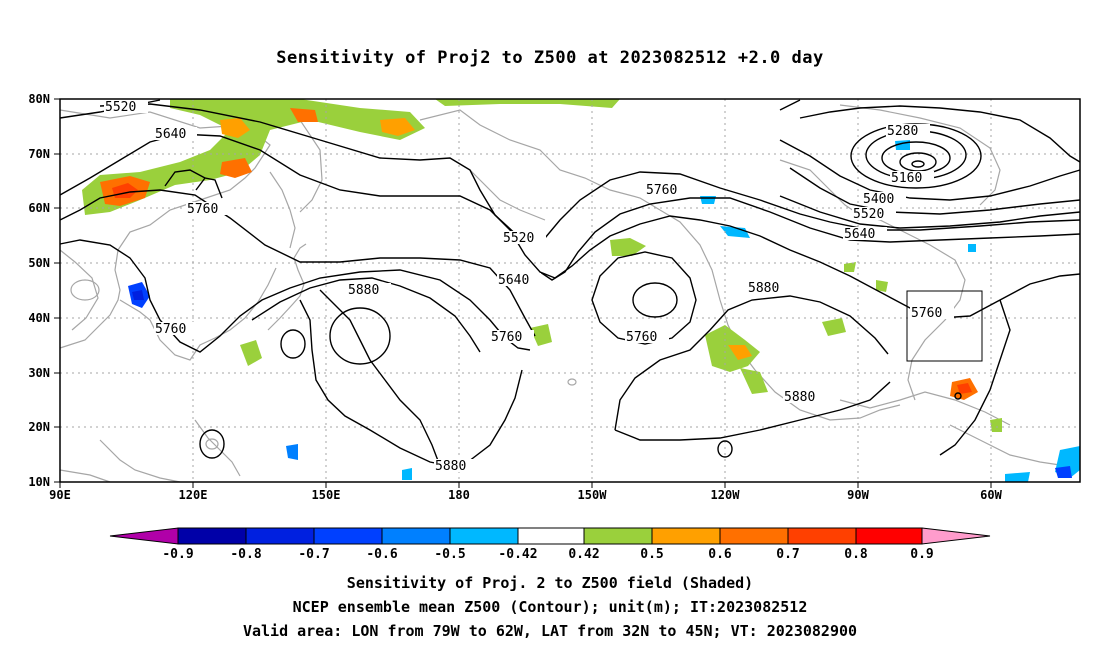 The height and width of the screenshot is (650, 1100). I want to click on lat-label: 40N, so click(39, 318).